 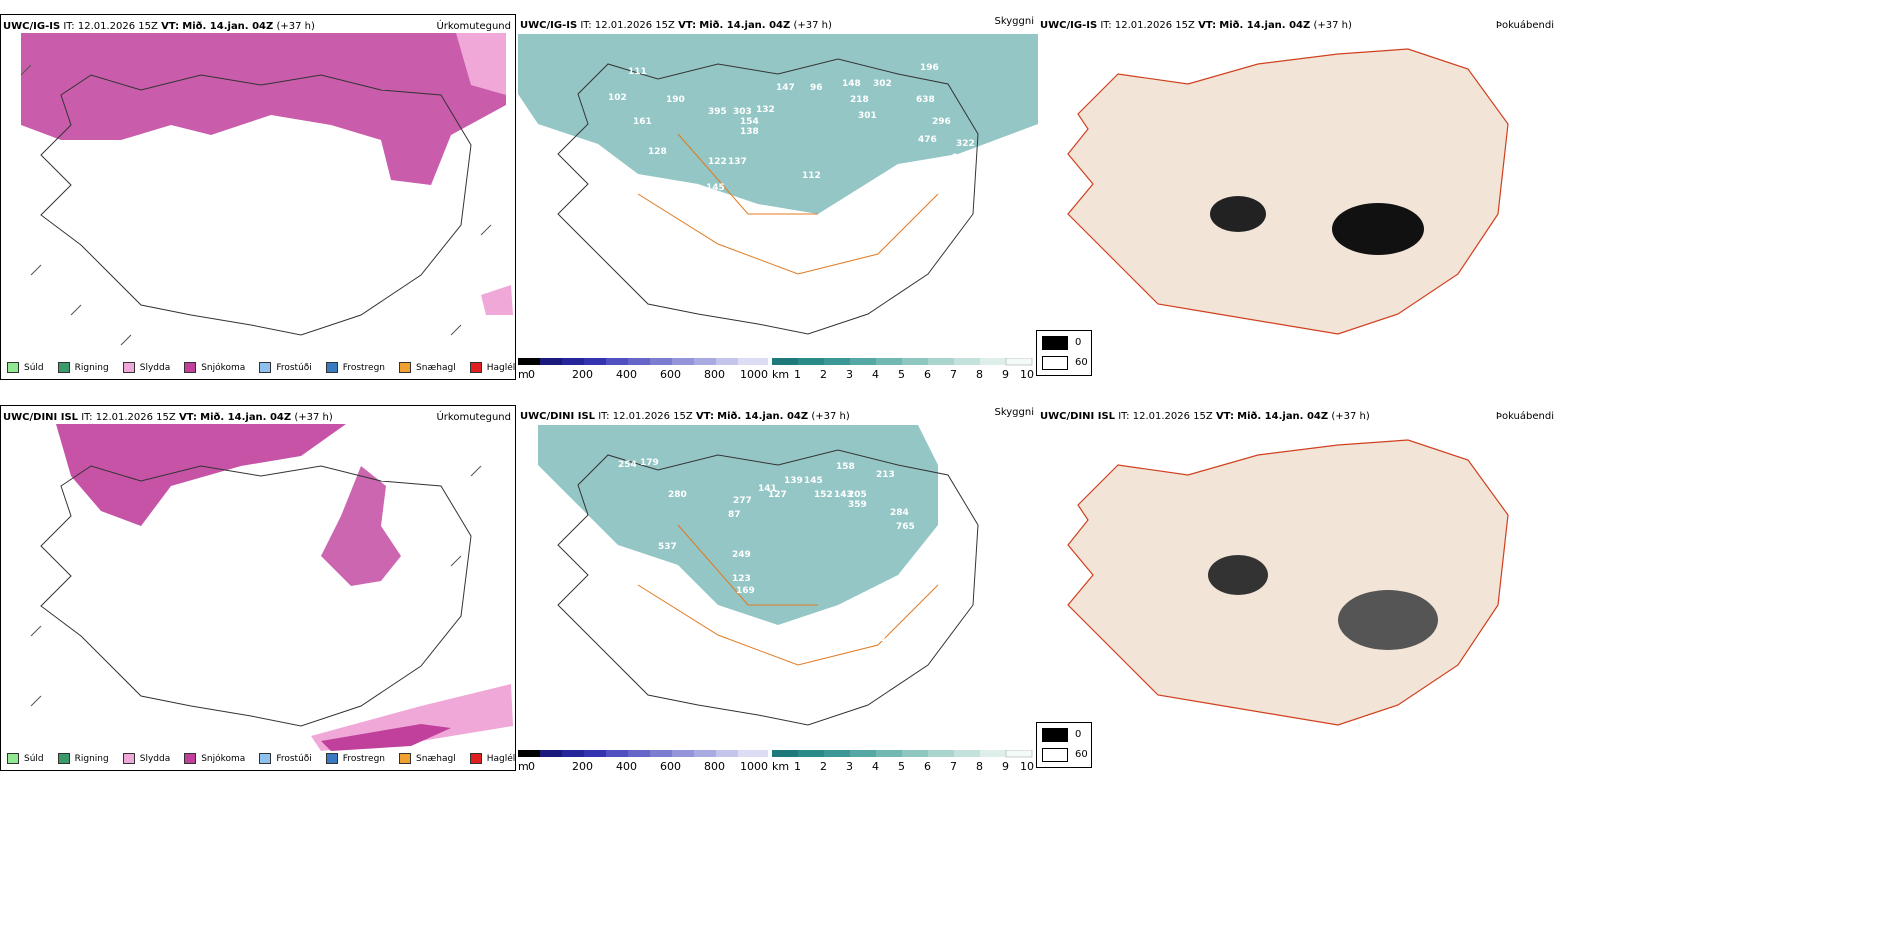 What do you see at coordinates (1078, 342) in the screenshot?
I see `fog-legend-low: 0` at bounding box center [1078, 342].